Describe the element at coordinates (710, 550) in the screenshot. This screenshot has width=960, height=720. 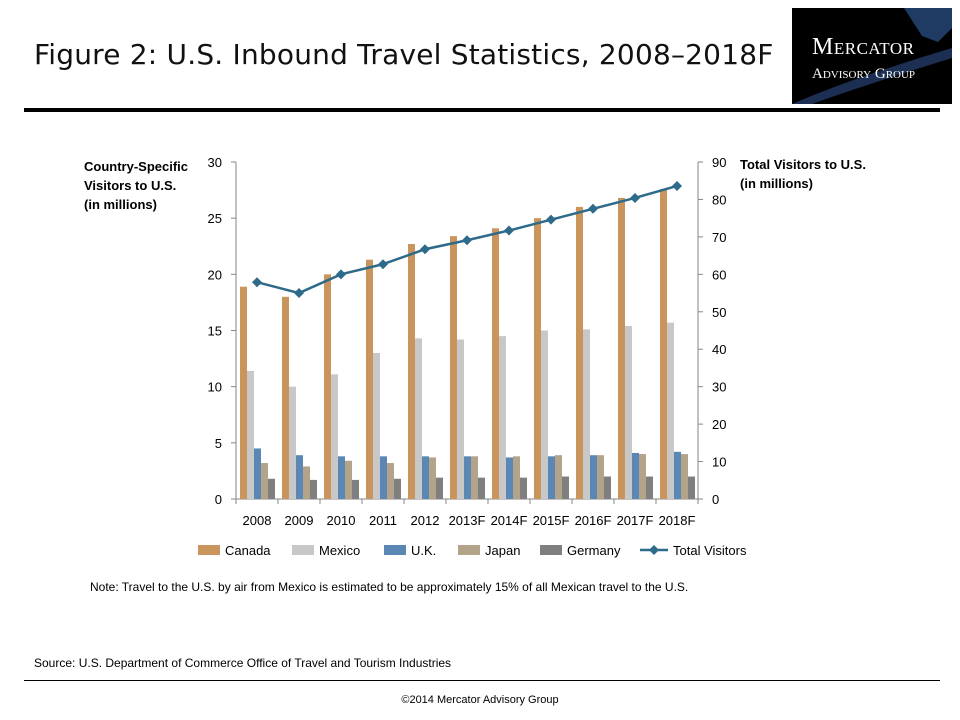
I see `legend-label-total-visitors: Total Visitors` at that location.